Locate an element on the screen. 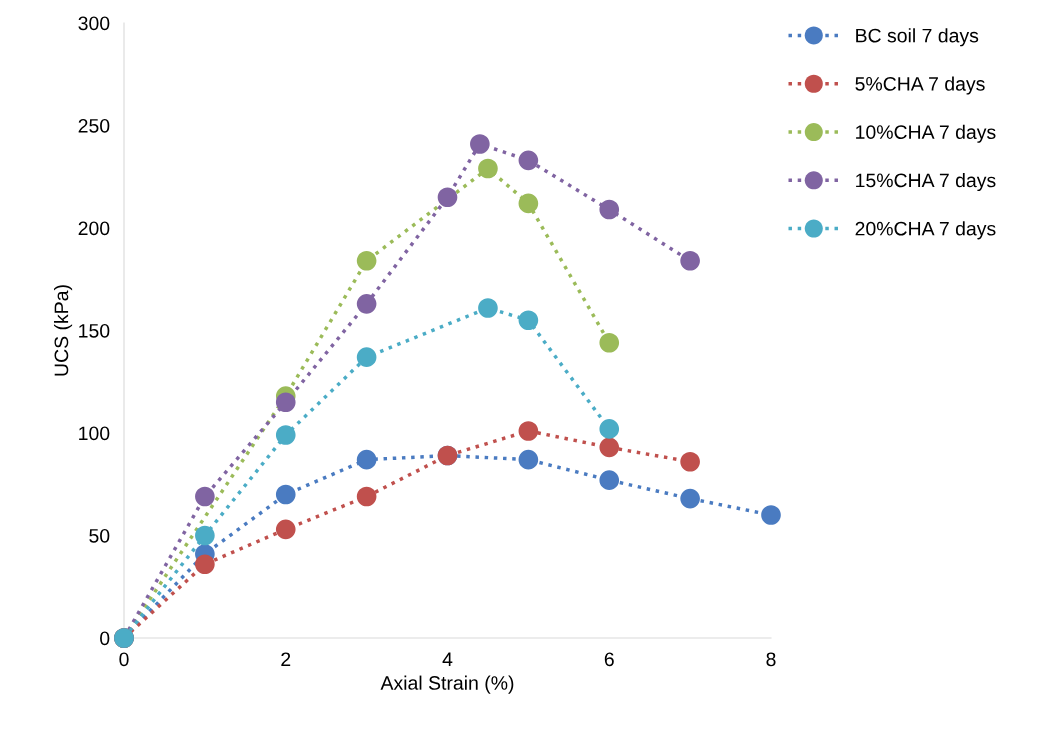 This screenshot has height=736, width=1051. x-tick-label: 2 is located at coordinates (286, 659).